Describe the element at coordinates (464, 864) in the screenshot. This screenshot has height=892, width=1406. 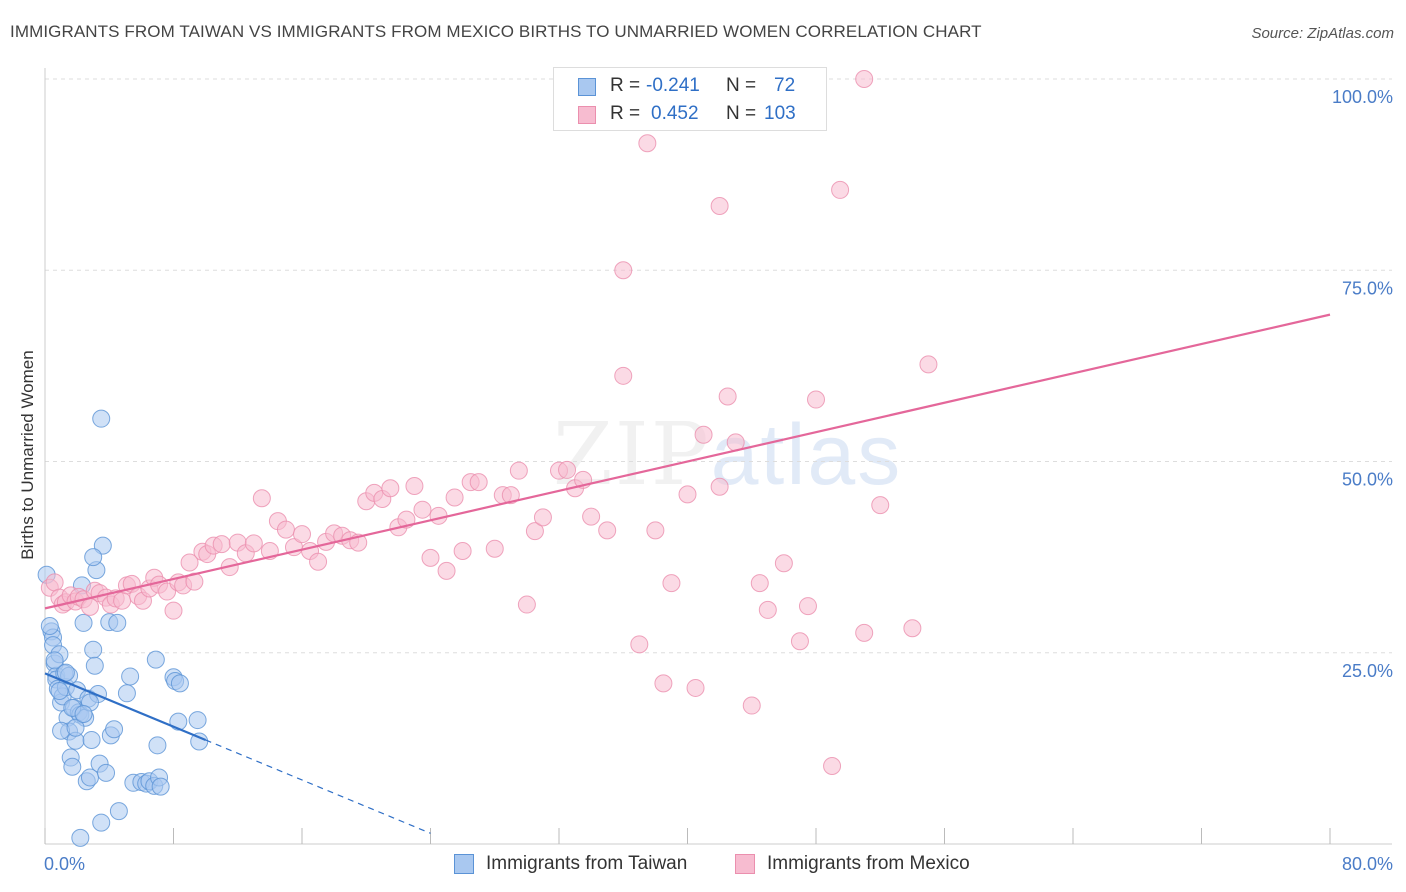
I see `legend-taiwan-swatch` at that location.